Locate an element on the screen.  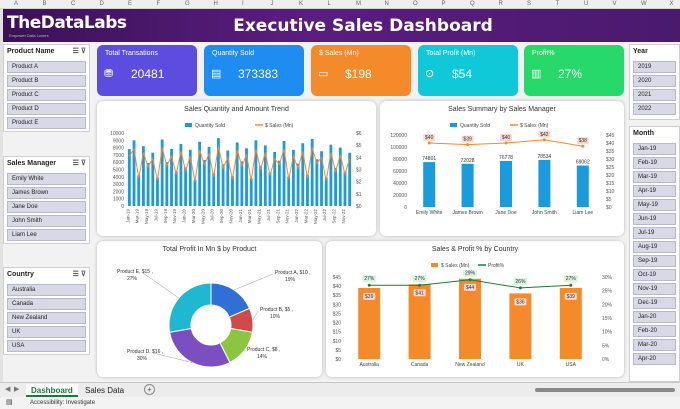
x-tick-label: Nov-20 is located at coordinates (230, 216).